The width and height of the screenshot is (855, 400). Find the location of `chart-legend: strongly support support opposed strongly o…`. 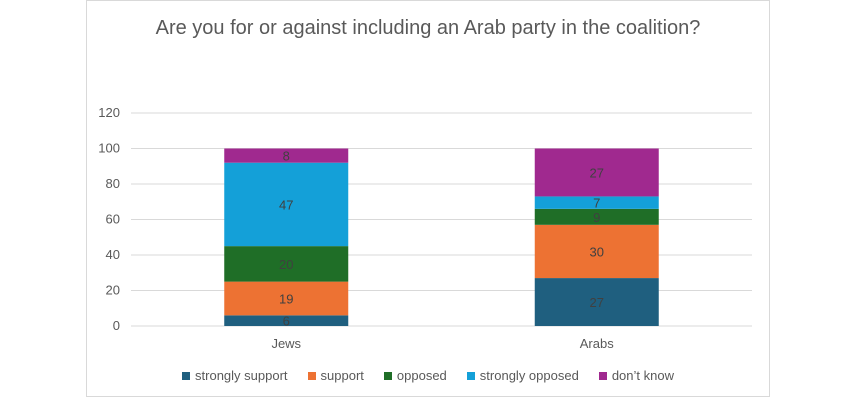

chart-legend: strongly support support opposed strongly o… is located at coordinates (428, 375).